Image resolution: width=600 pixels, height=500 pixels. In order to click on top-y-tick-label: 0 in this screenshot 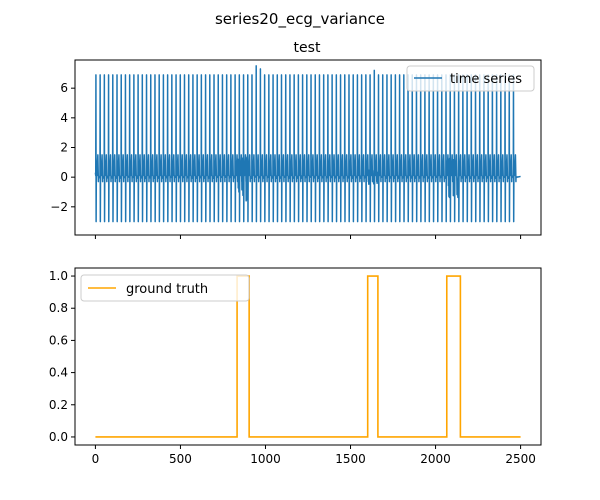, I will do `click(64, 177)`.